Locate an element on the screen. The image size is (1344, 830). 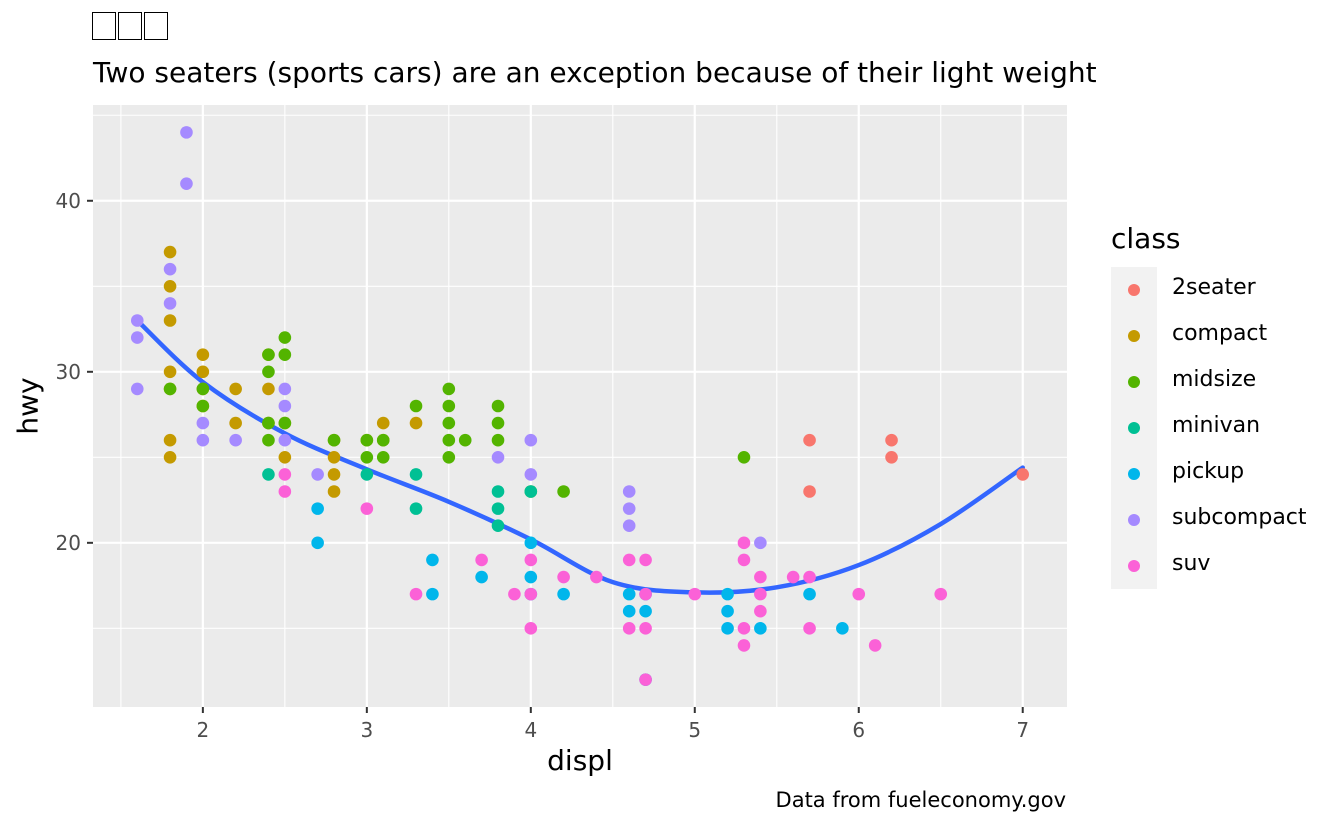
legend-label: minivan is located at coordinates (1216, 425).